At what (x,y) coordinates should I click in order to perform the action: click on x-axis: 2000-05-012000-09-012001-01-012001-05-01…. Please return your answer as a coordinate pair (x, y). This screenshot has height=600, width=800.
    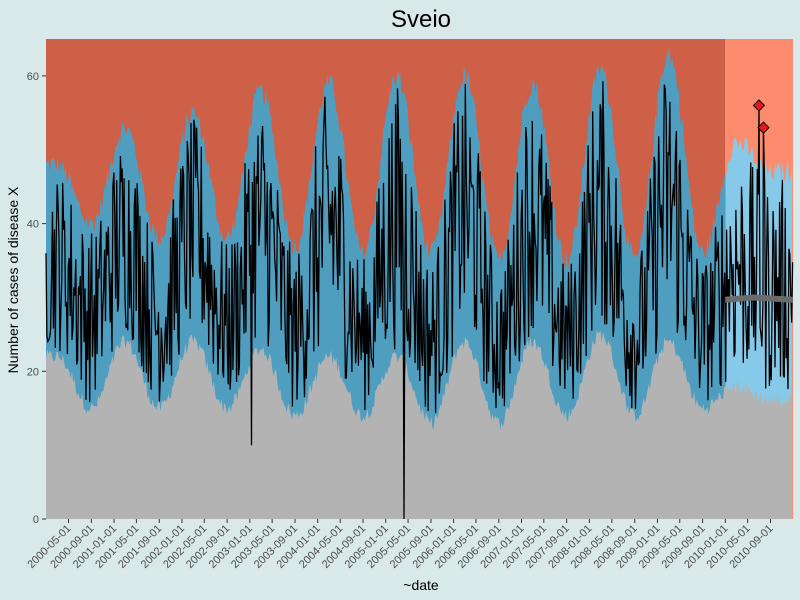
    Looking at the image, I should click on (400, 545).